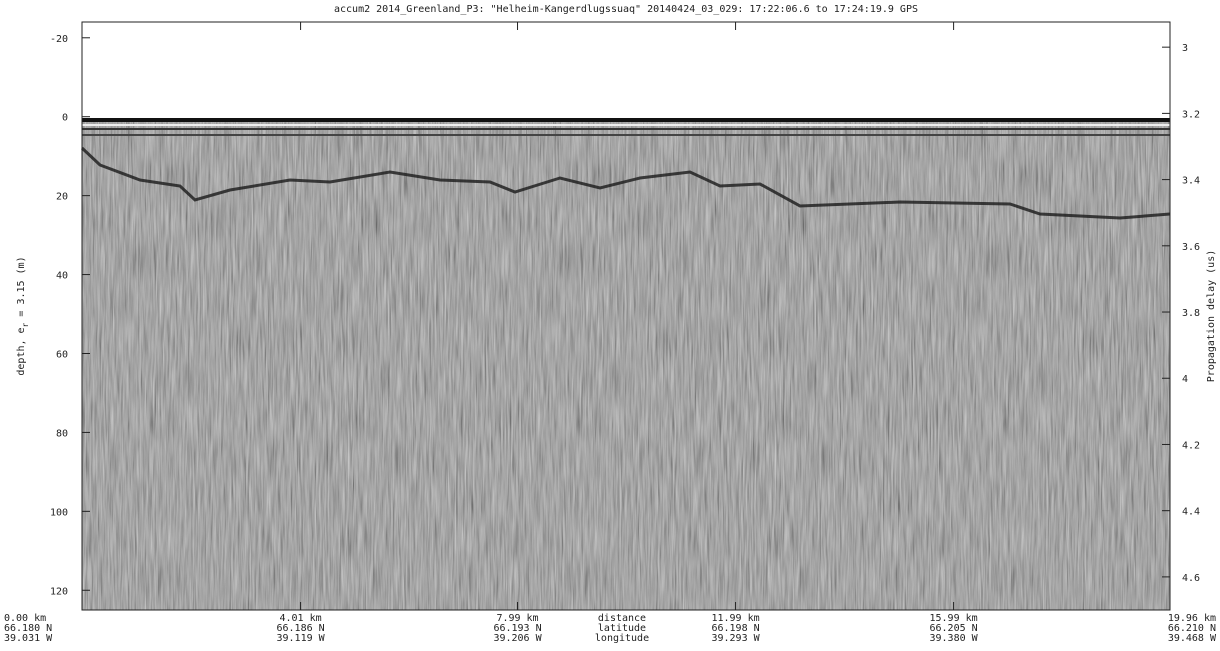 The width and height of the screenshot is (1220, 651). What do you see at coordinates (28, 628) in the screenshot?
I see `x-tick-latitude: 66.180 N` at bounding box center [28, 628].